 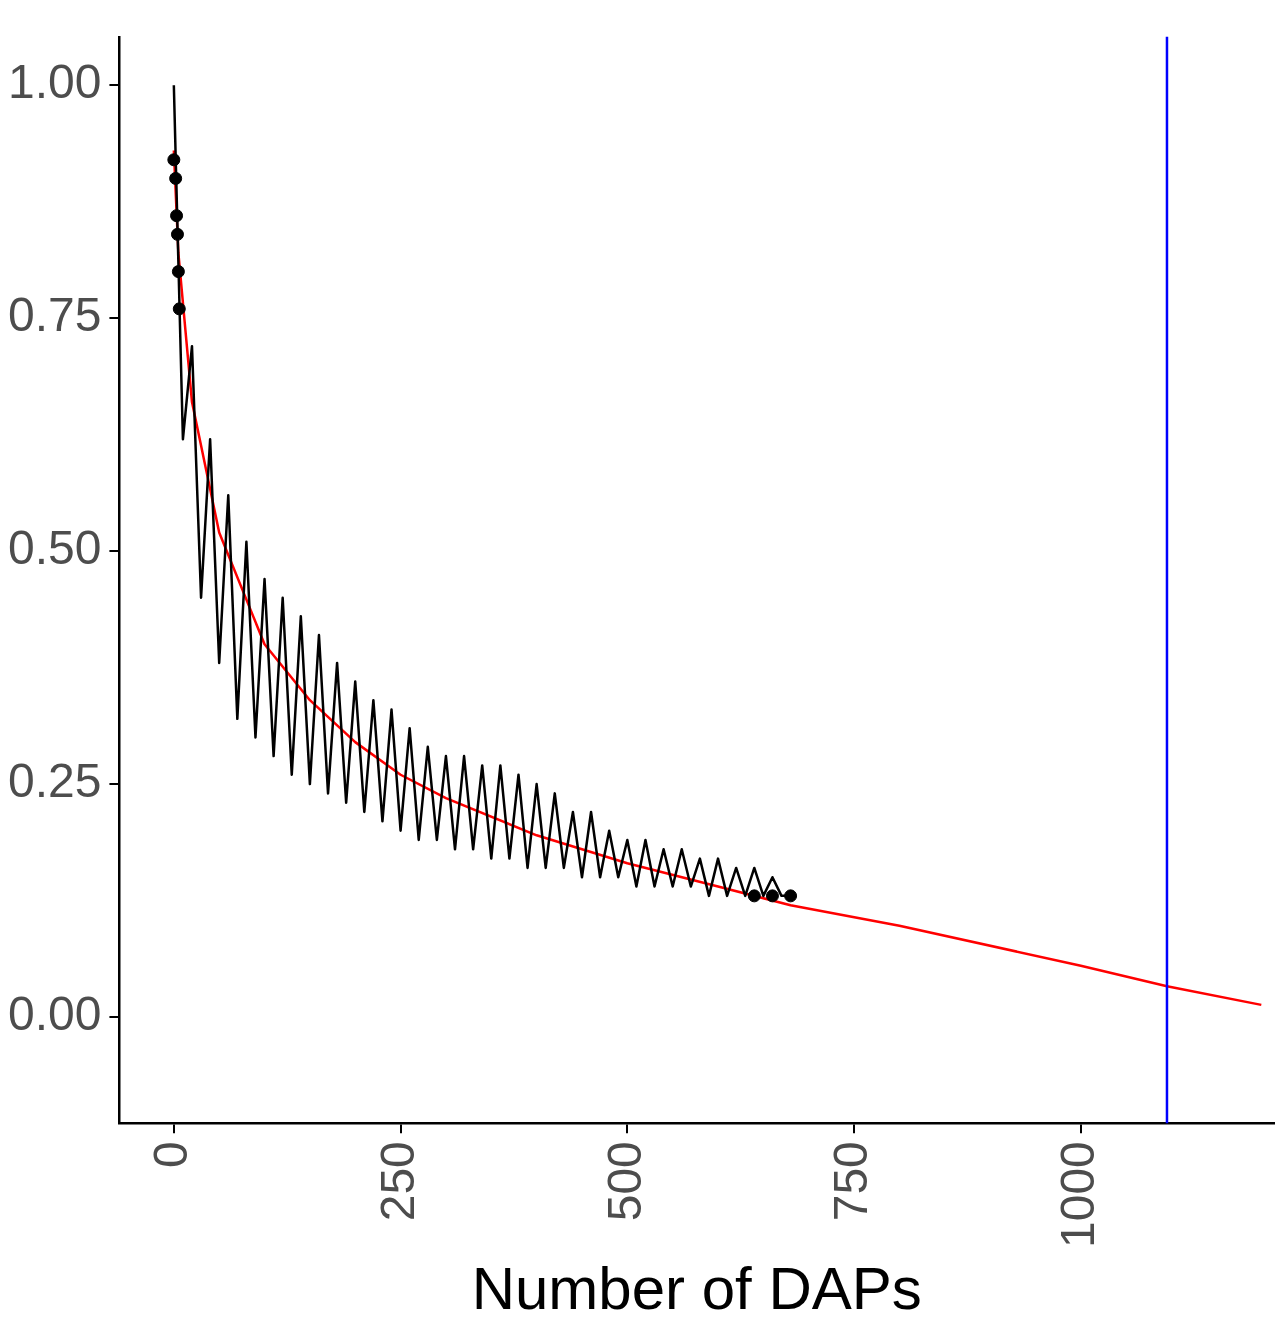 What do you see at coordinates (55, 82) in the screenshot?
I see `y-tick-label: 1.00` at bounding box center [55, 82].